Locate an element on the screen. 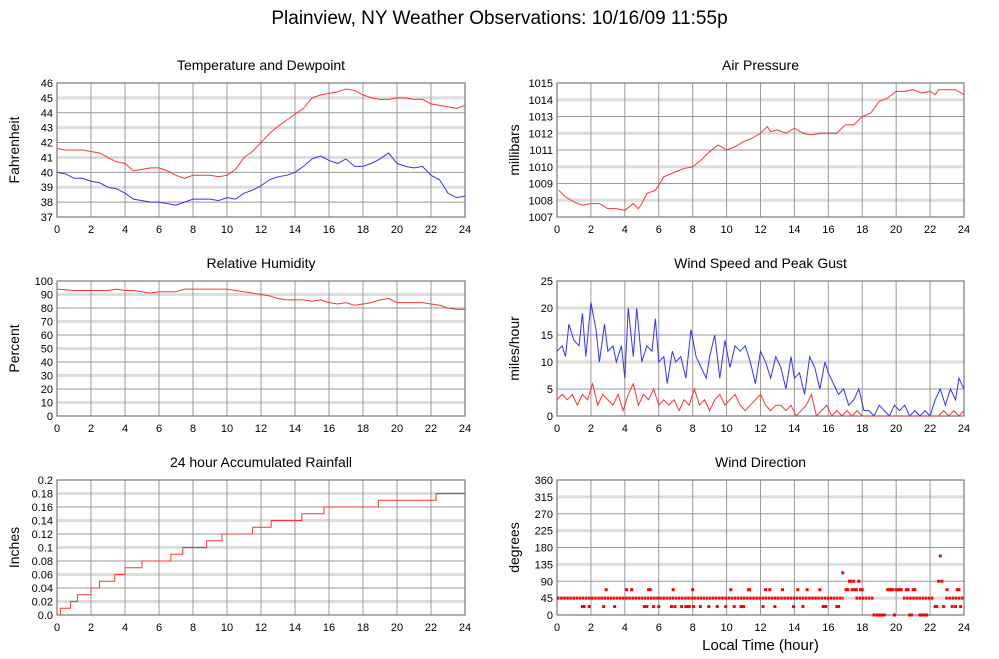 The width and height of the screenshot is (999, 659). y-tick-label: 0.02 is located at coordinates (42, 603).